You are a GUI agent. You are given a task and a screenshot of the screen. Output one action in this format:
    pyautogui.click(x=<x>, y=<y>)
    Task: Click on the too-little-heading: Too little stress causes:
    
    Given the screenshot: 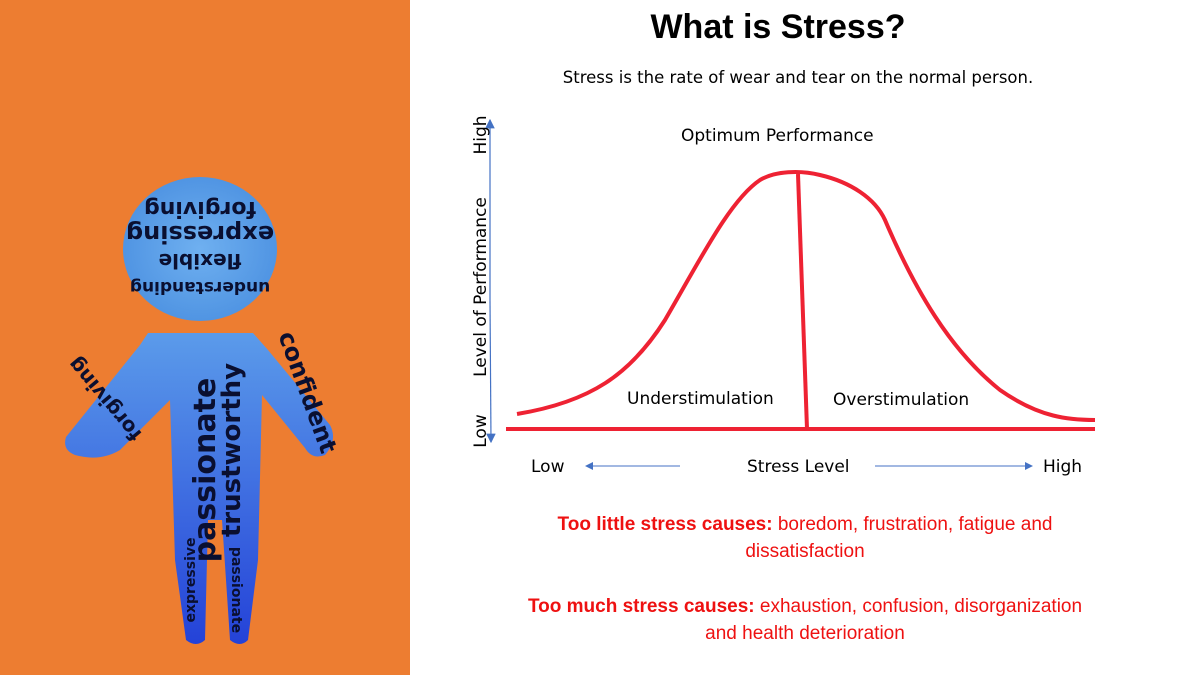 What is the action you would take?
    pyautogui.click(x=665, y=524)
    